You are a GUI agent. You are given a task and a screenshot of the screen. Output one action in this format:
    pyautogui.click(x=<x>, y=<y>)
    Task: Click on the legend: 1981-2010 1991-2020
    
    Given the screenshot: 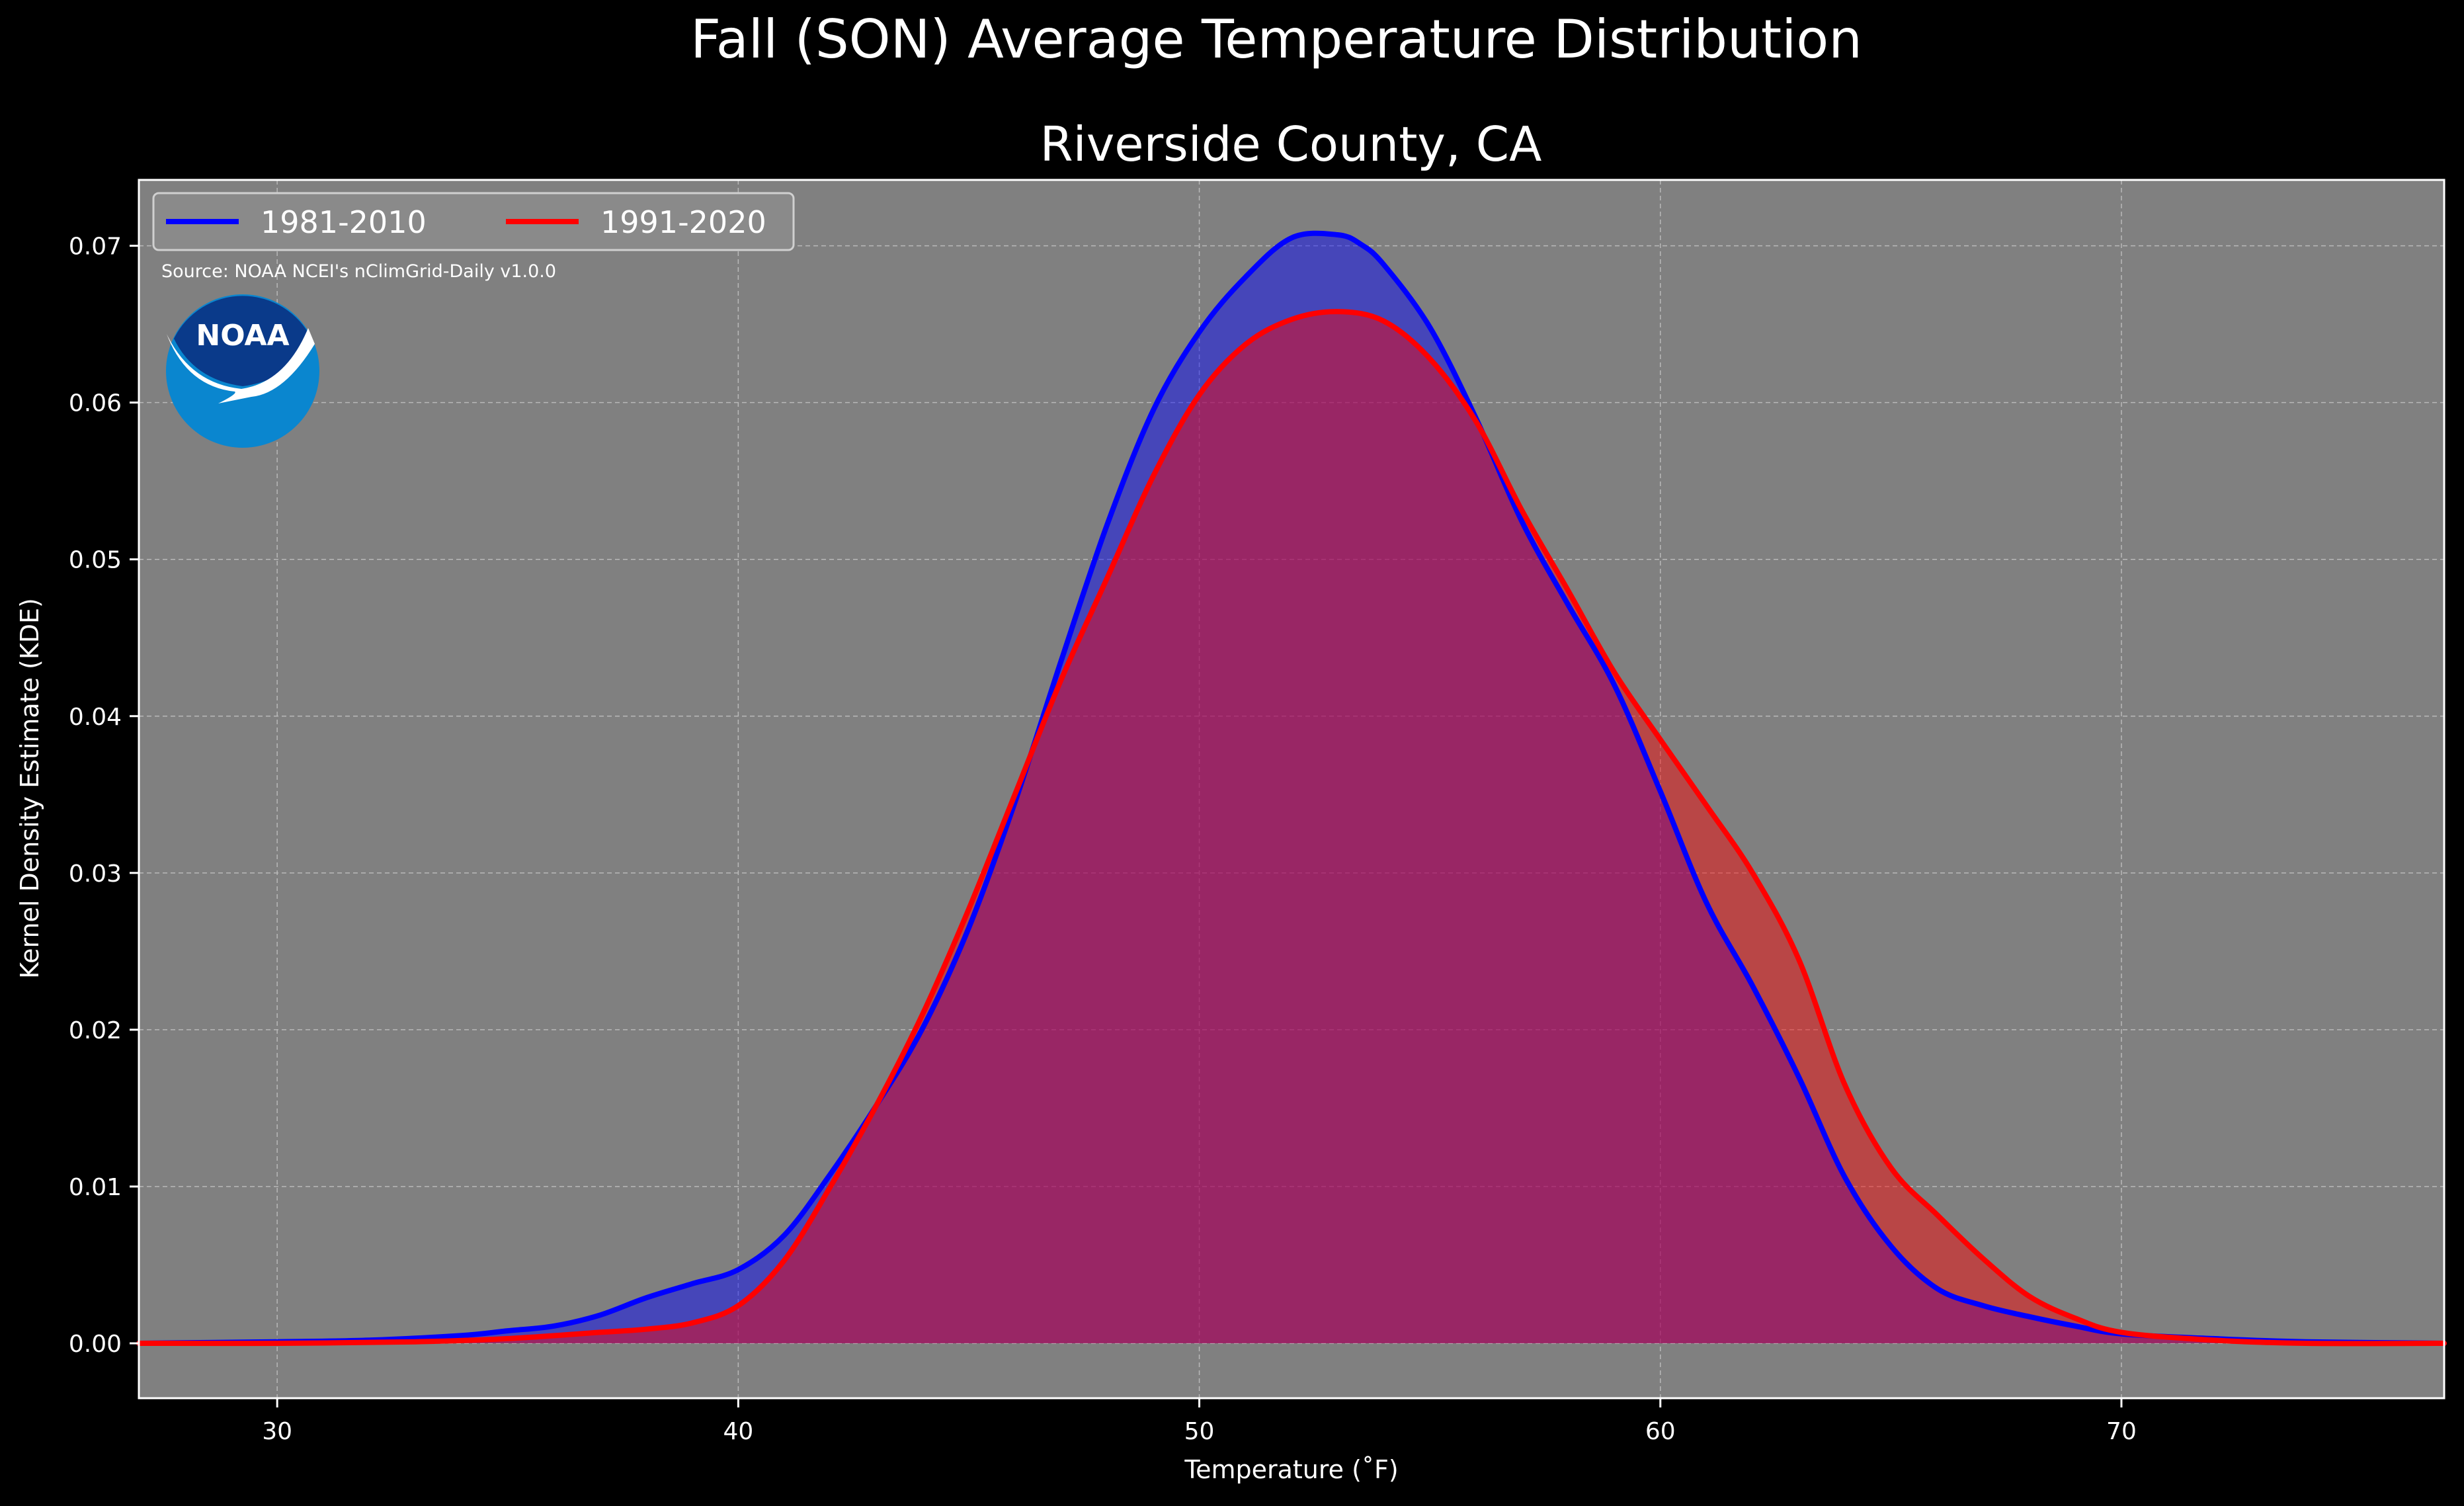 What is the action you would take?
    pyautogui.click(x=474, y=221)
    